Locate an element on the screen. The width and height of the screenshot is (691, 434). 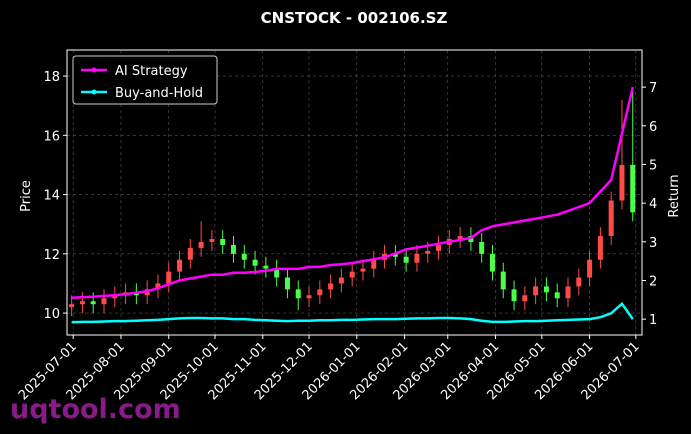
y-tick-label: 18 is located at coordinates (51, 77).